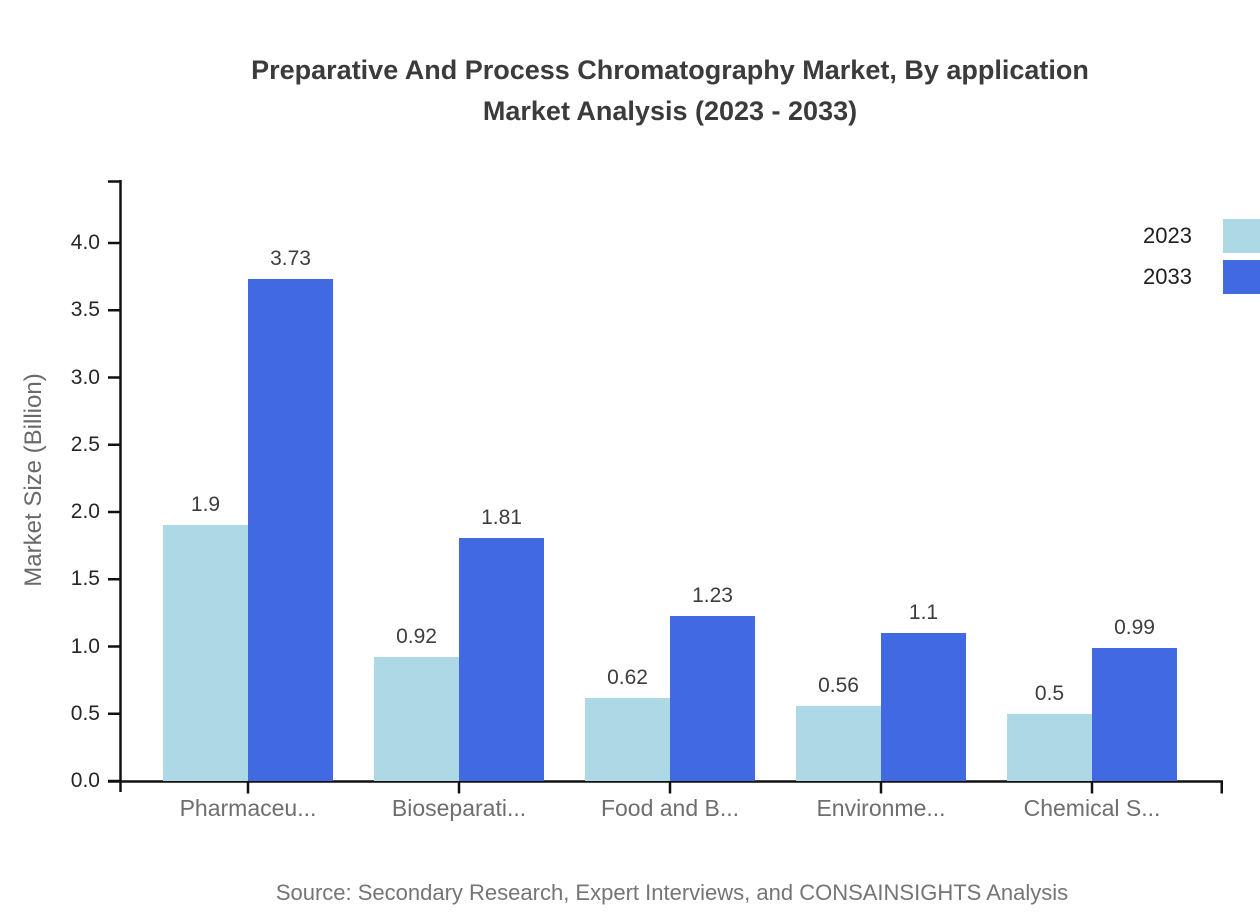 Image resolution: width=1260 pixels, height=920 pixels. What do you see at coordinates (290, 258) in the screenshot?
I see `bar-value-label: 3.73` at bounding box center [290, 258].